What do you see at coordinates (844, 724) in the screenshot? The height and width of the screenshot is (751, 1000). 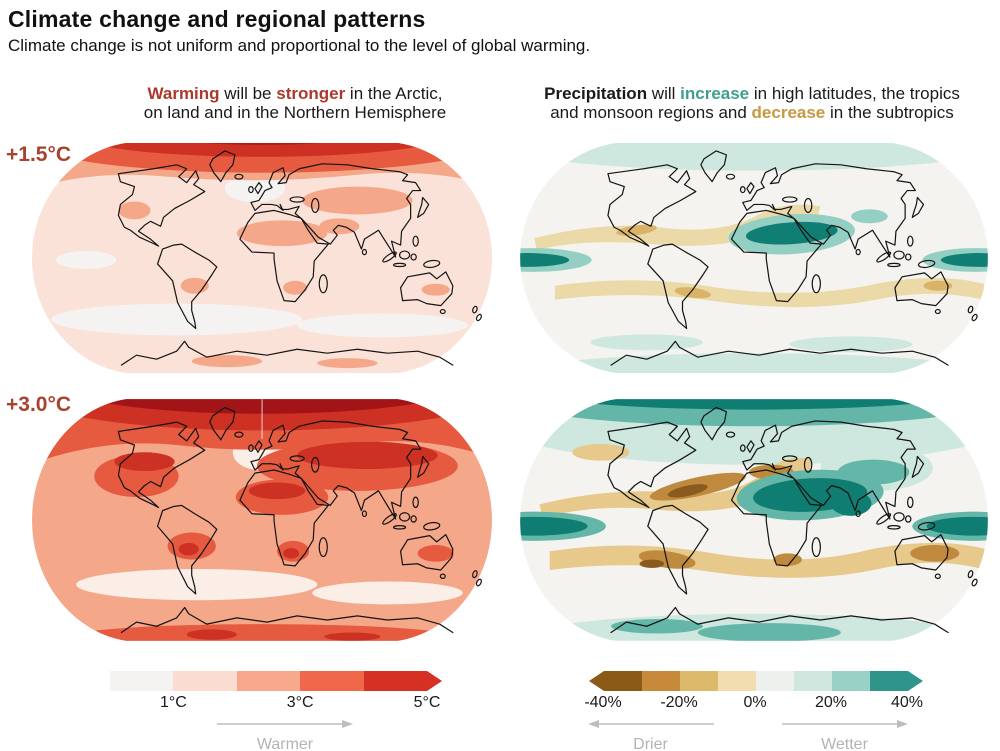 I see `wetter-arrow-icon` at bounding box center [844, 724].